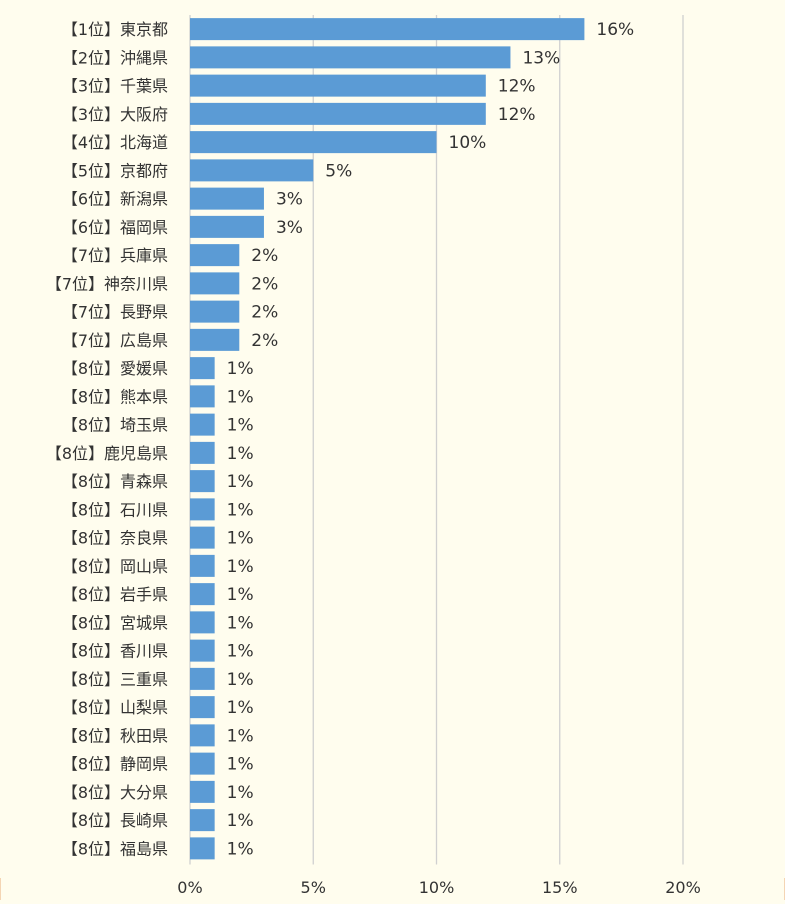  What do you see at coordinates (115, 509) in the screenshot?
I see `category-label: 【8位】石川県` at bounding box center [115, 509].